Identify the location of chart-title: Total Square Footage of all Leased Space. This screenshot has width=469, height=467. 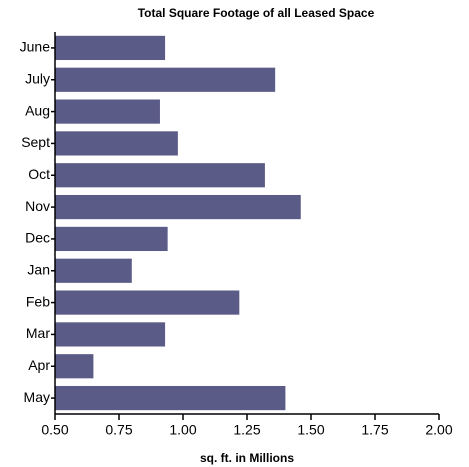
(256, 13).